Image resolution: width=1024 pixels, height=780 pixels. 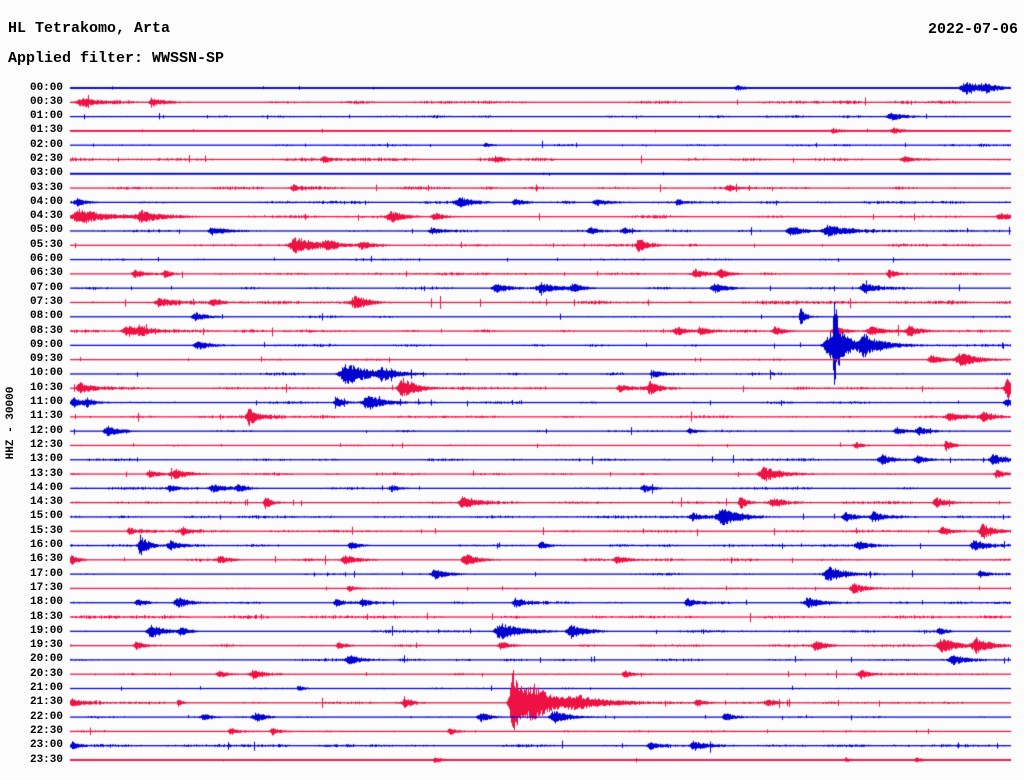 What do you see at coordinates (46, 158) in the screenshot?
I see `time-label: 02:30` at bounding box center [46, 158].